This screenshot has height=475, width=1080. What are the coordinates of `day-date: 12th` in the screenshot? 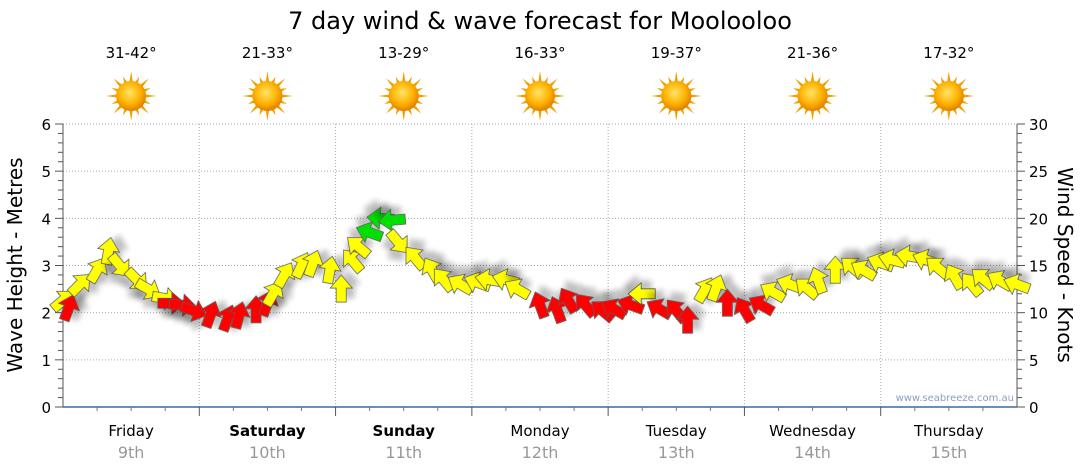 It's located at (540, 452).